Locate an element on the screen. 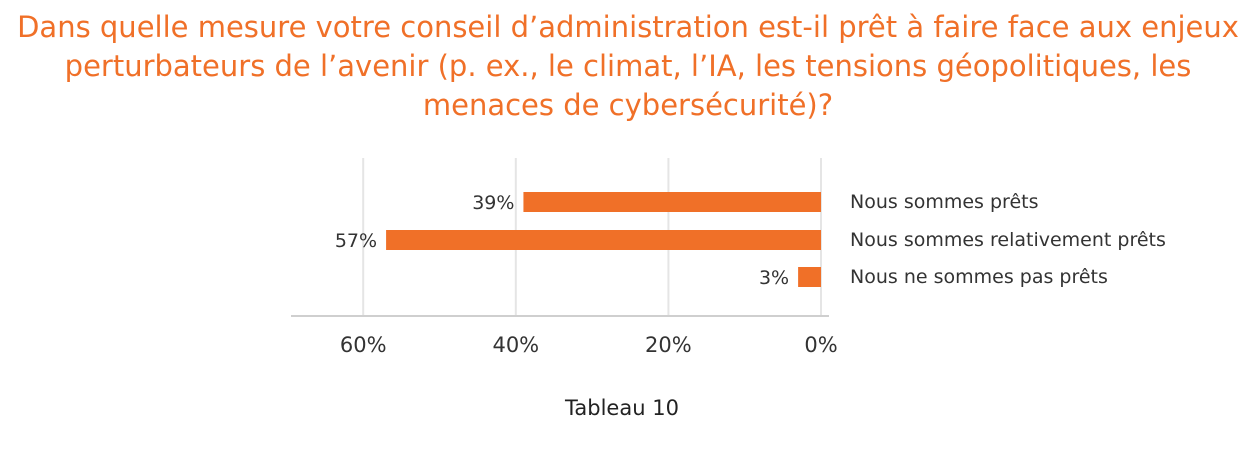  bar-value-label: 57% is located at coordinates (356, 241).